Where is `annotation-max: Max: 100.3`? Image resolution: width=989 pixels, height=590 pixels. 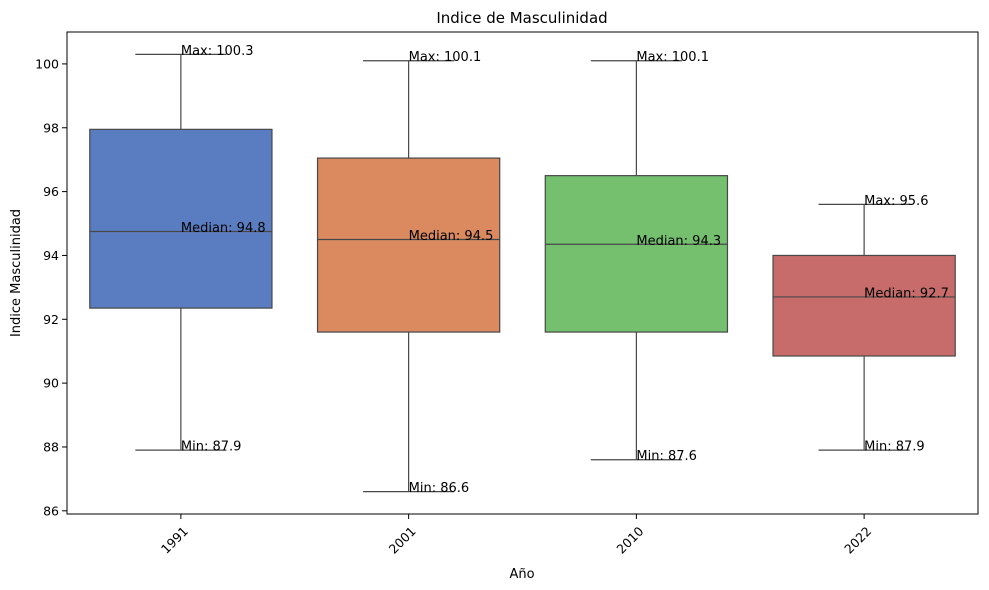
annotation-max: Max: 100.3 is located at coordinates (217, 51).